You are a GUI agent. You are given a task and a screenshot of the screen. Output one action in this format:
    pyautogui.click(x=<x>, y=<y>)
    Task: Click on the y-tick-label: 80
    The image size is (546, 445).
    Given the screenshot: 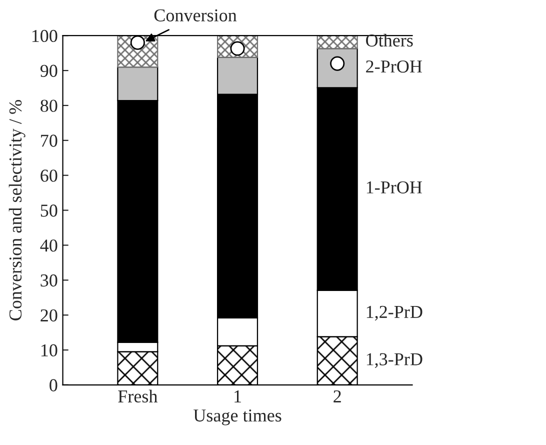 What is the action you would take?
    pyautogui.click(x=49, y=106)
    